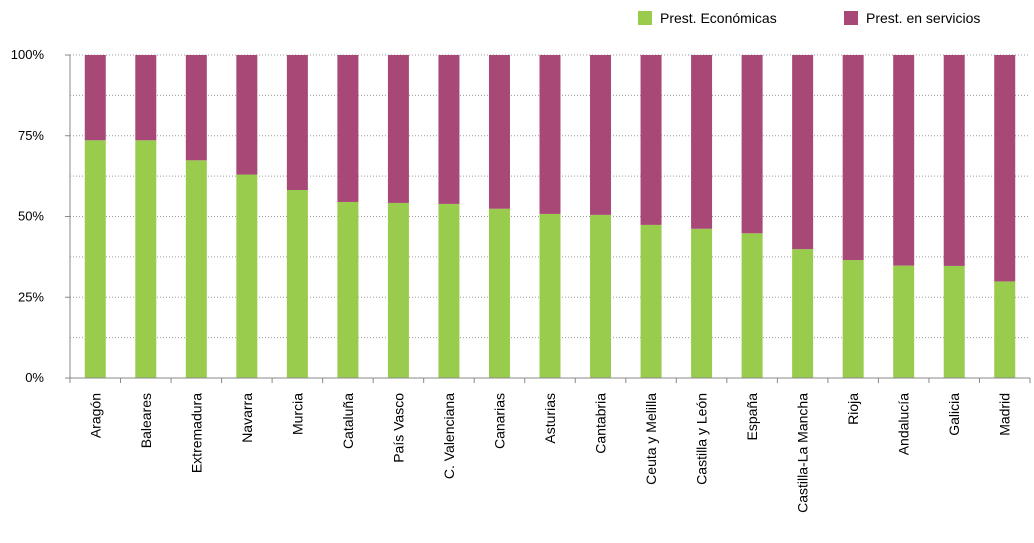 This screenshot has height=543, width=1034. I want to click on y-tick-label: 100%, so click(28, 54).